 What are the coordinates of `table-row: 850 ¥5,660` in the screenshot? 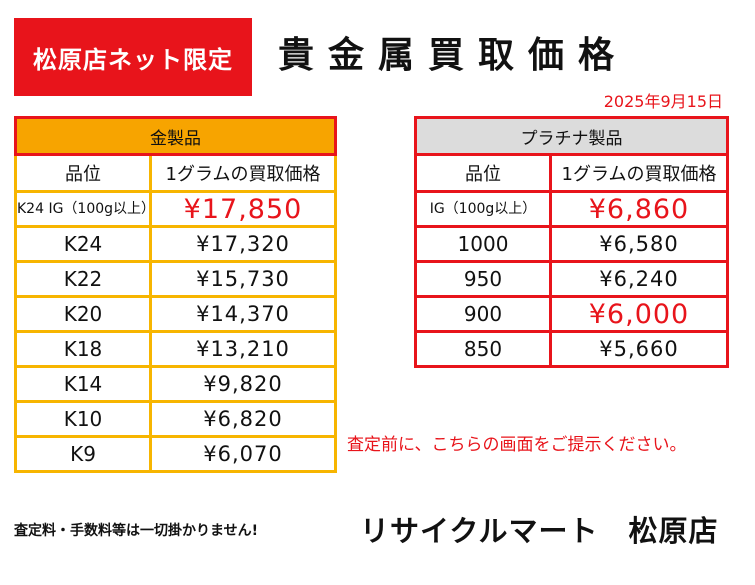 It's located at (571, 349).